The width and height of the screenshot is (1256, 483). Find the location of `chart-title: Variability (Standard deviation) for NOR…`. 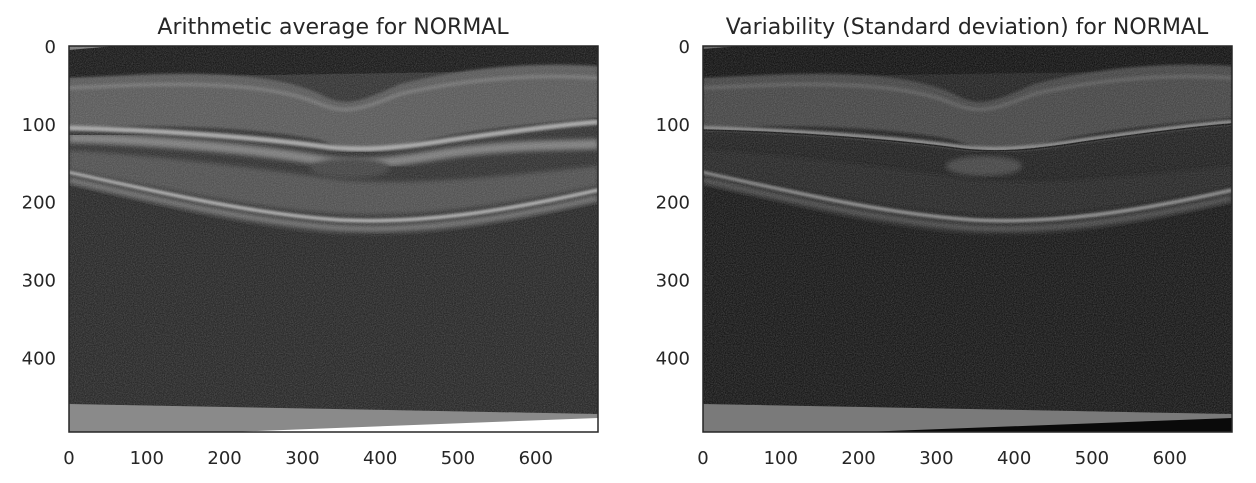

chart-title: Variability (Standard deviation) for NOR… is located at coordinates (967, 27).